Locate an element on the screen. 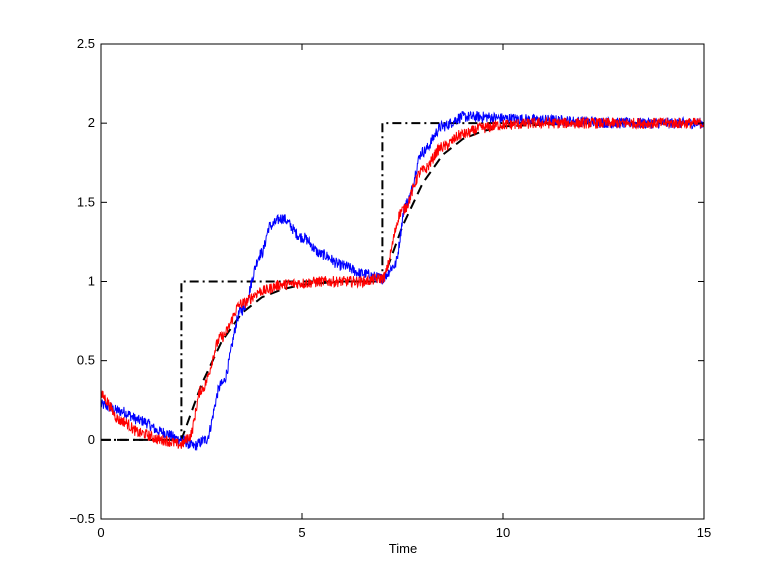 The width and height of the screenshot is (777, 584). x-tick-label: 5 is located at coordinates (301, 532).